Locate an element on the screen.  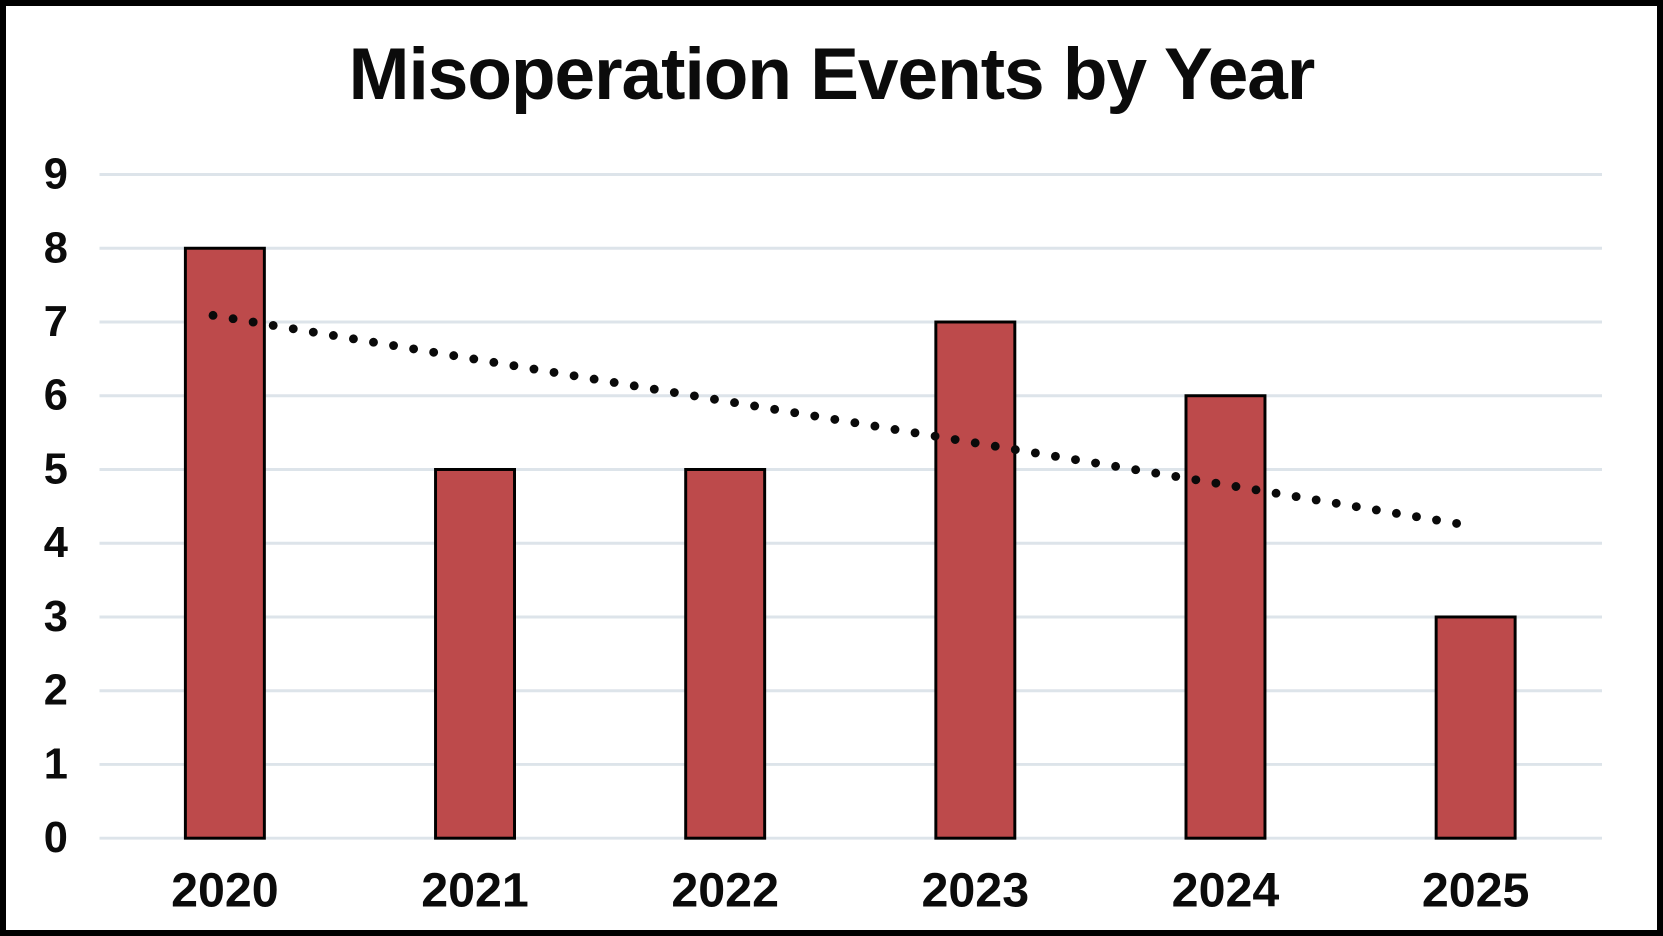
y-tick-label-8: 8 is located at coordinates (56, 248).